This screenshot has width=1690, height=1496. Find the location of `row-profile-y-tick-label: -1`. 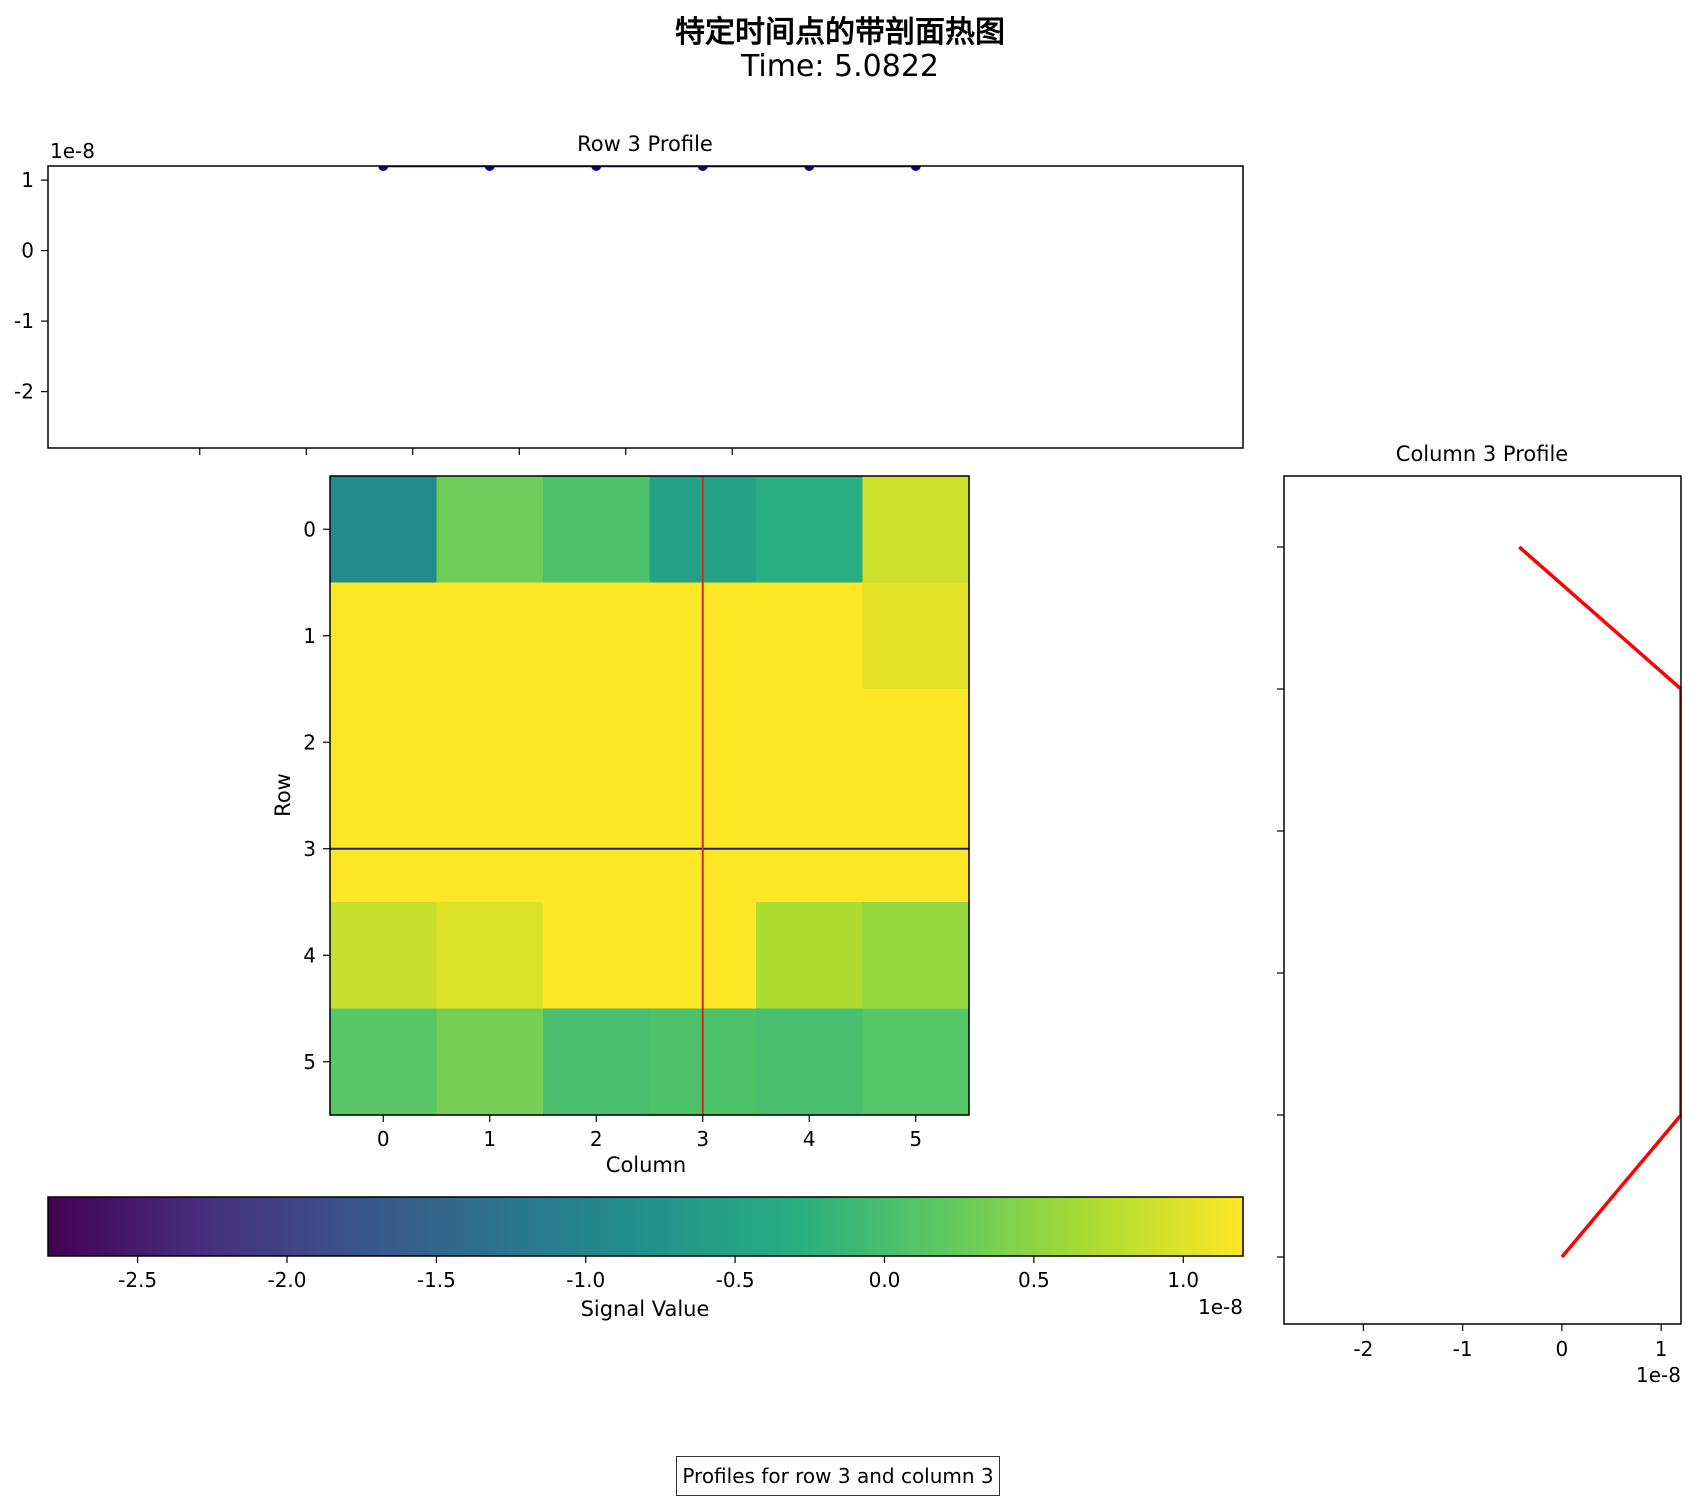

row-profile-y-tick-label: -1 is located at coordinates (24, 321).